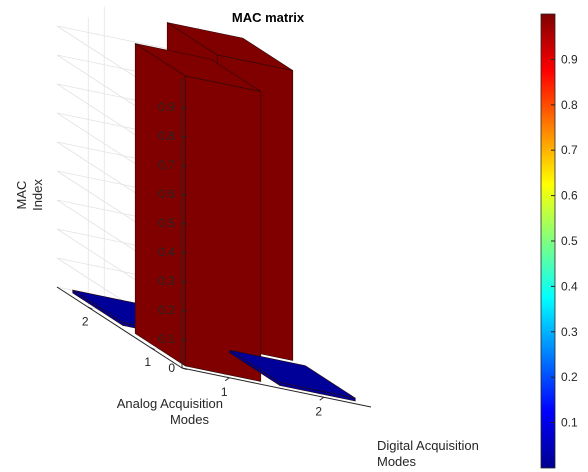 This screenshot has height=472, width=588. I want to click on x-tick-label: 1, so click(224, 392).